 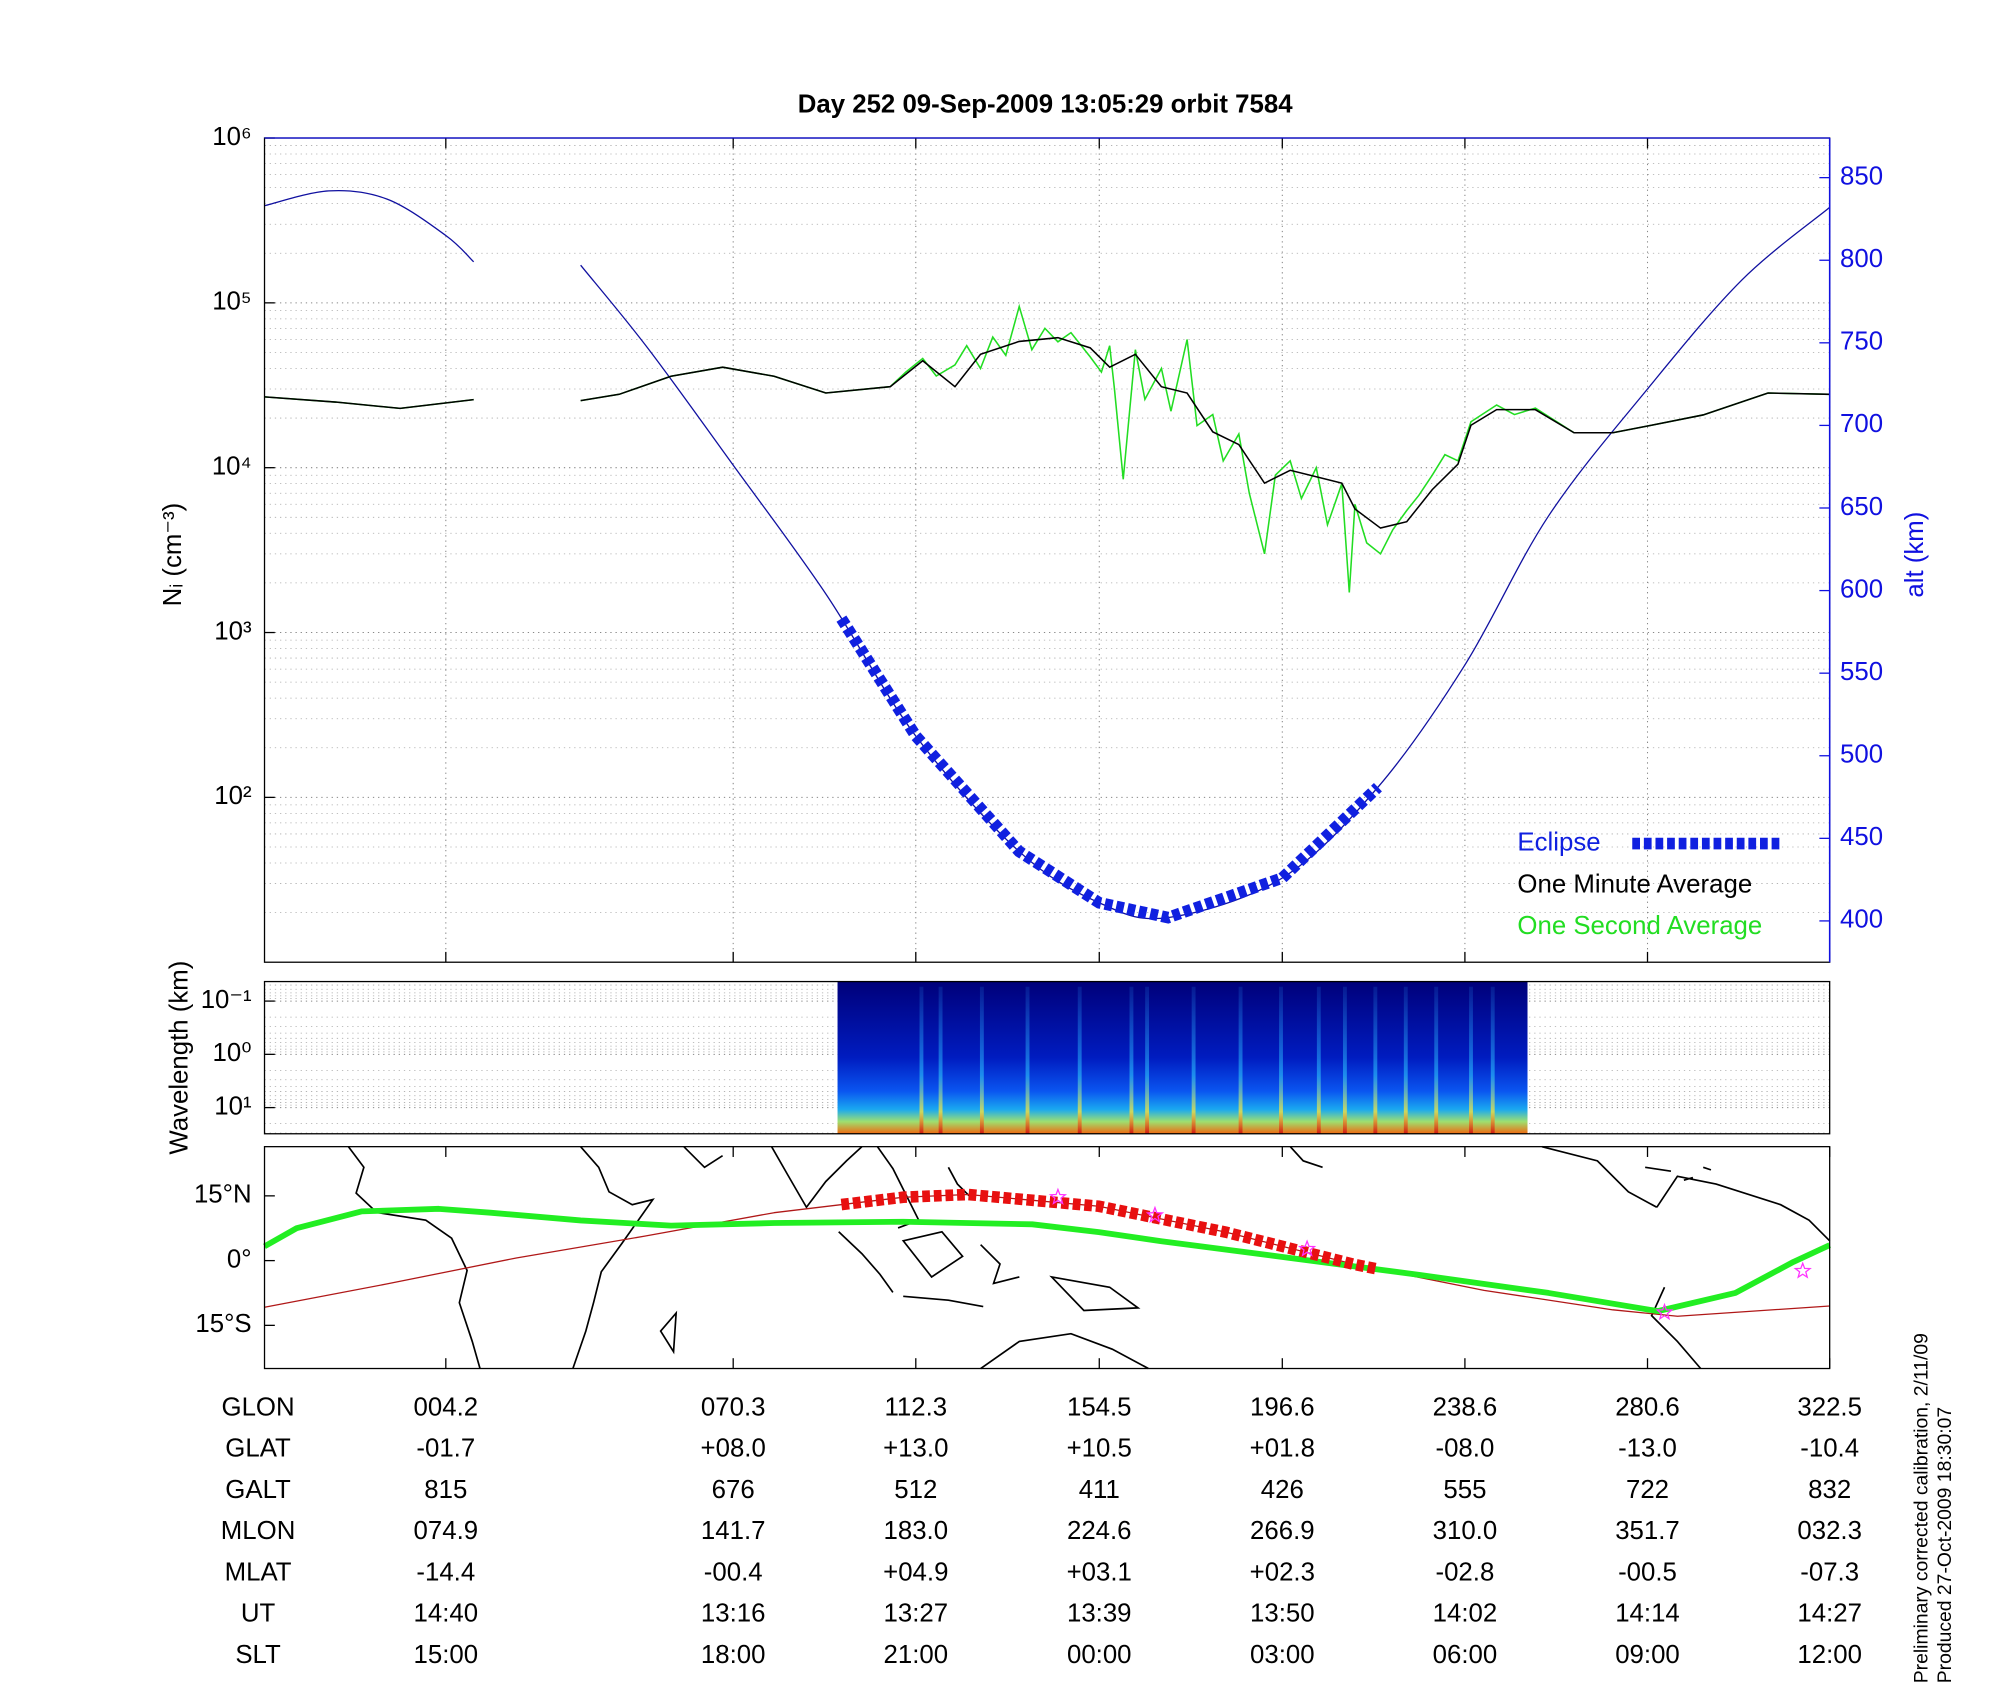 I want to click on coast-south-america-north, so click(x=1743, y=1208).